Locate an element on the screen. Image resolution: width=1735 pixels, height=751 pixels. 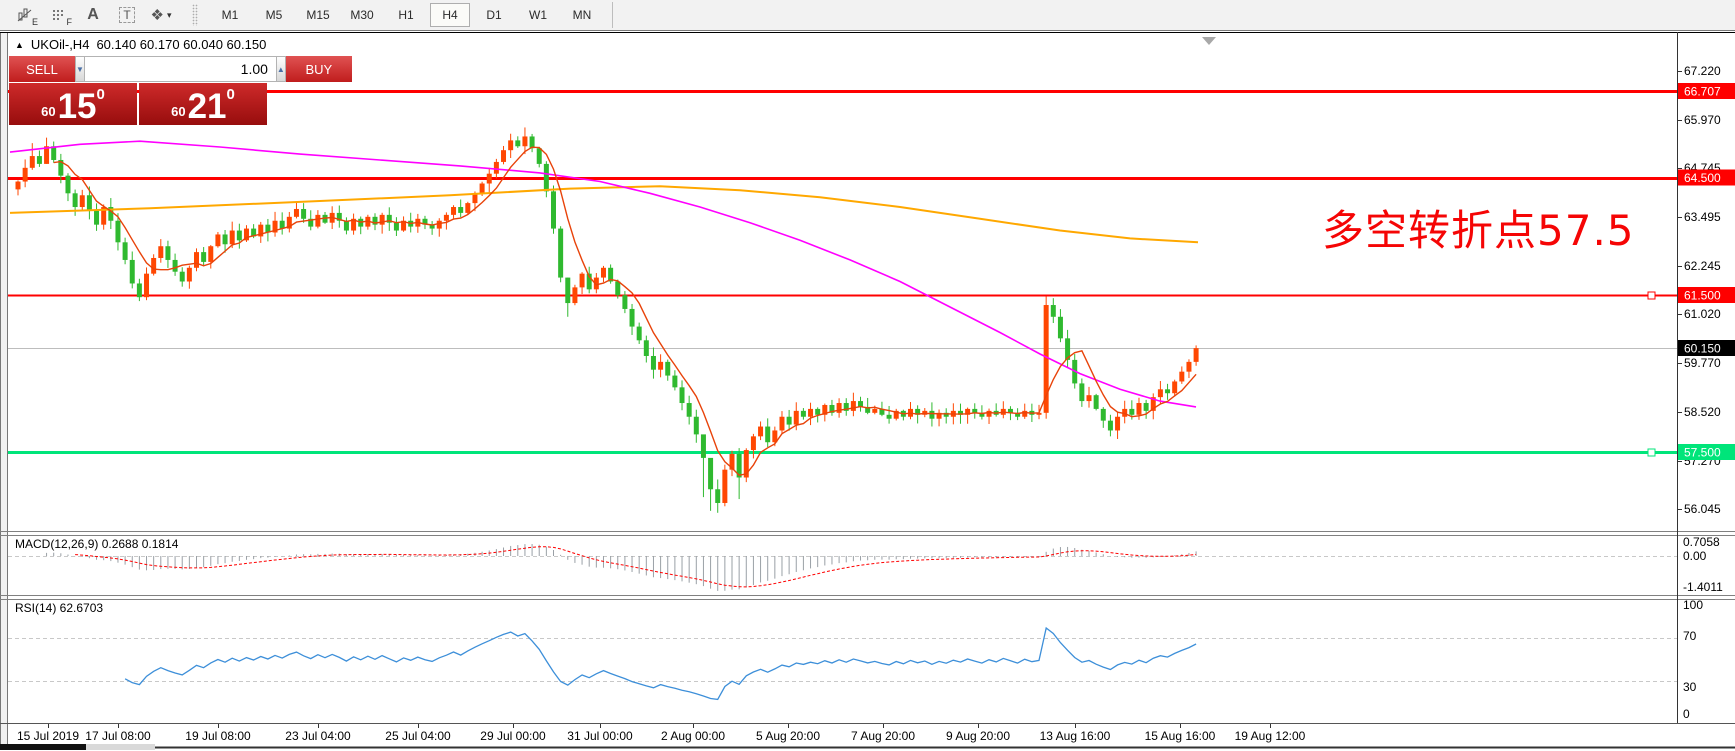
toolbar-drag-handle is located at coordinates (195, 15).